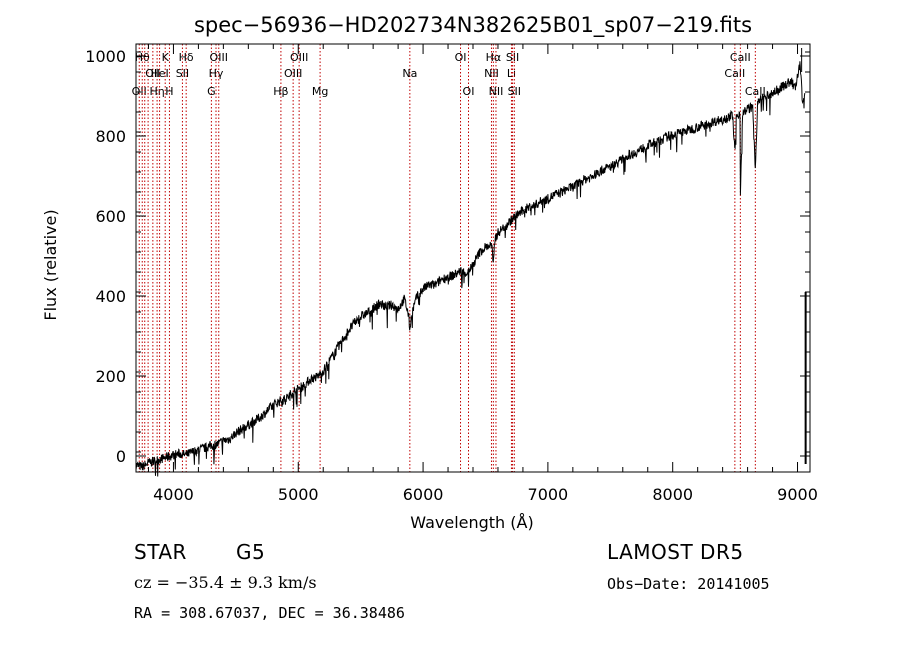 The height and width of the screenshot is (649, 900). I want to click on radial-velocity: cz = −35.4 ± 9.3 km/s, so click(225, 582).